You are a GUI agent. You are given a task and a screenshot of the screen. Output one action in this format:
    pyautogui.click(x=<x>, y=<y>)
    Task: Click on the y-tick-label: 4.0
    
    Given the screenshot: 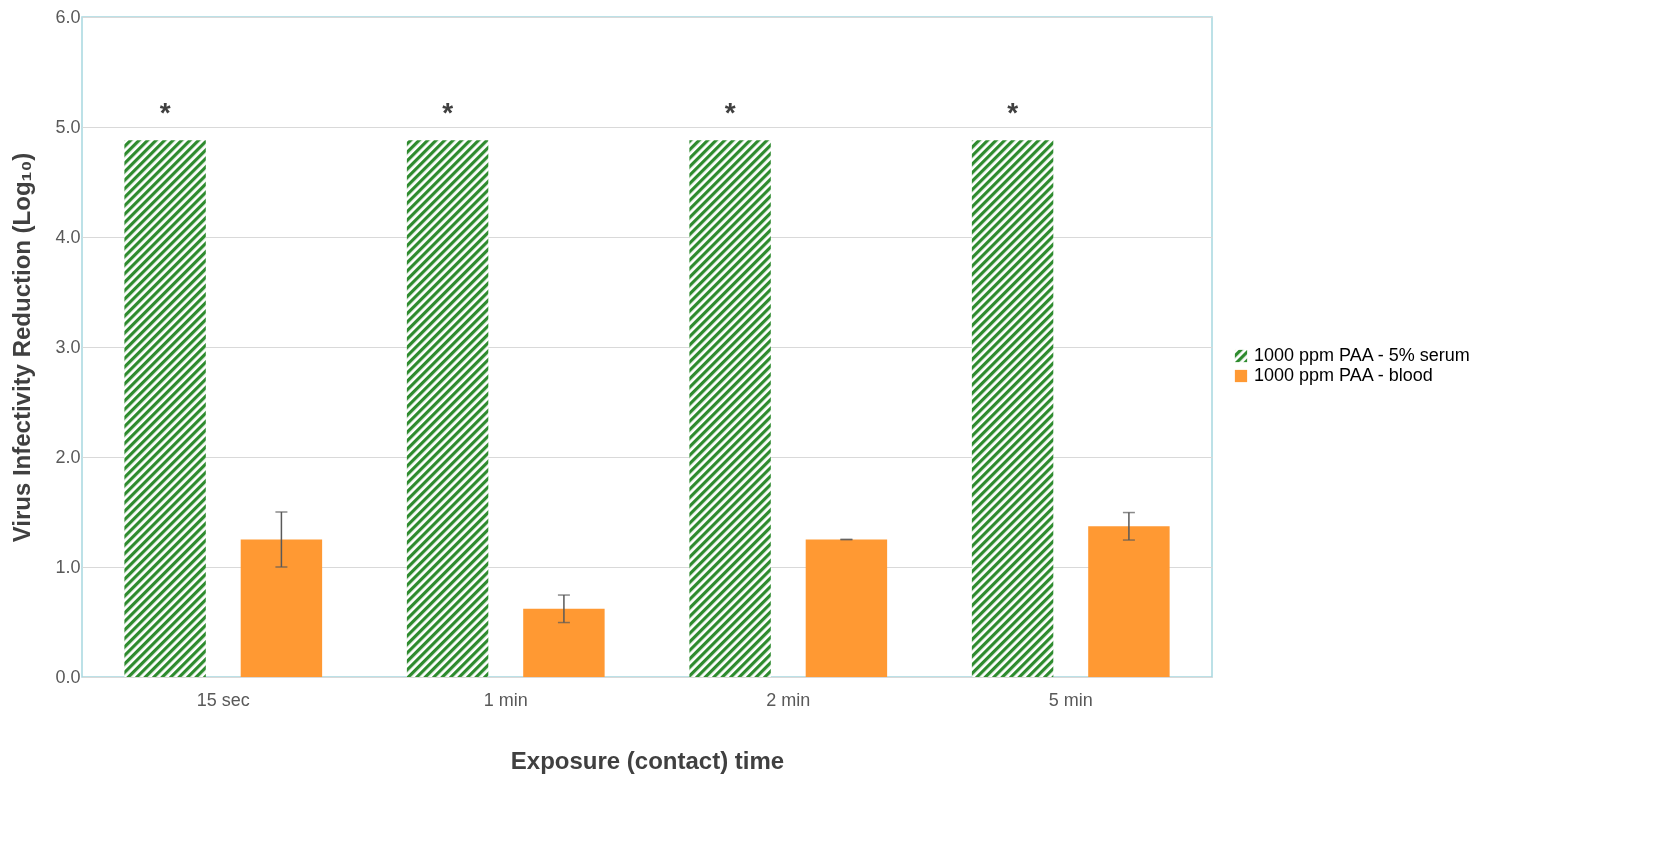 What is the action you would take?
    pyautogui.click(x=68, y=236)
    